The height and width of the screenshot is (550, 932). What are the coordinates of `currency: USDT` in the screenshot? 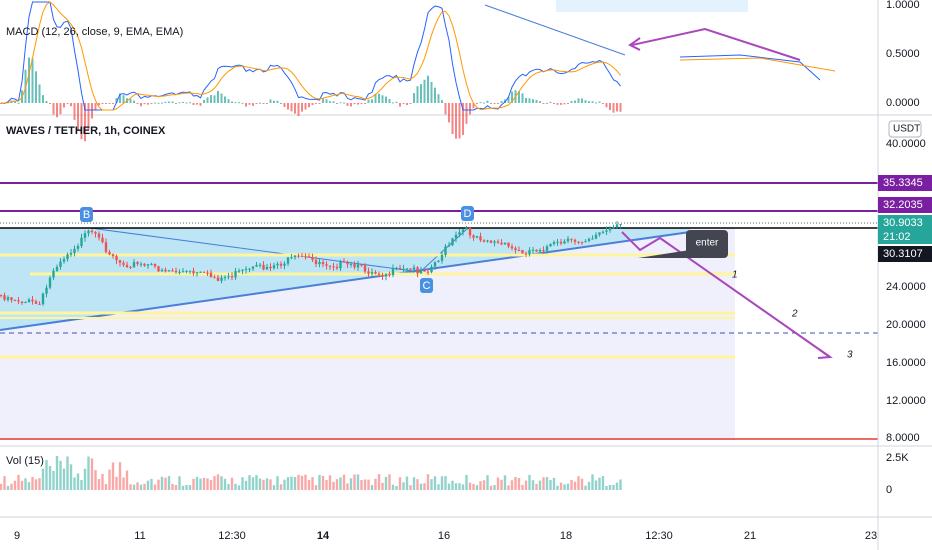 It's located at (906, 129).